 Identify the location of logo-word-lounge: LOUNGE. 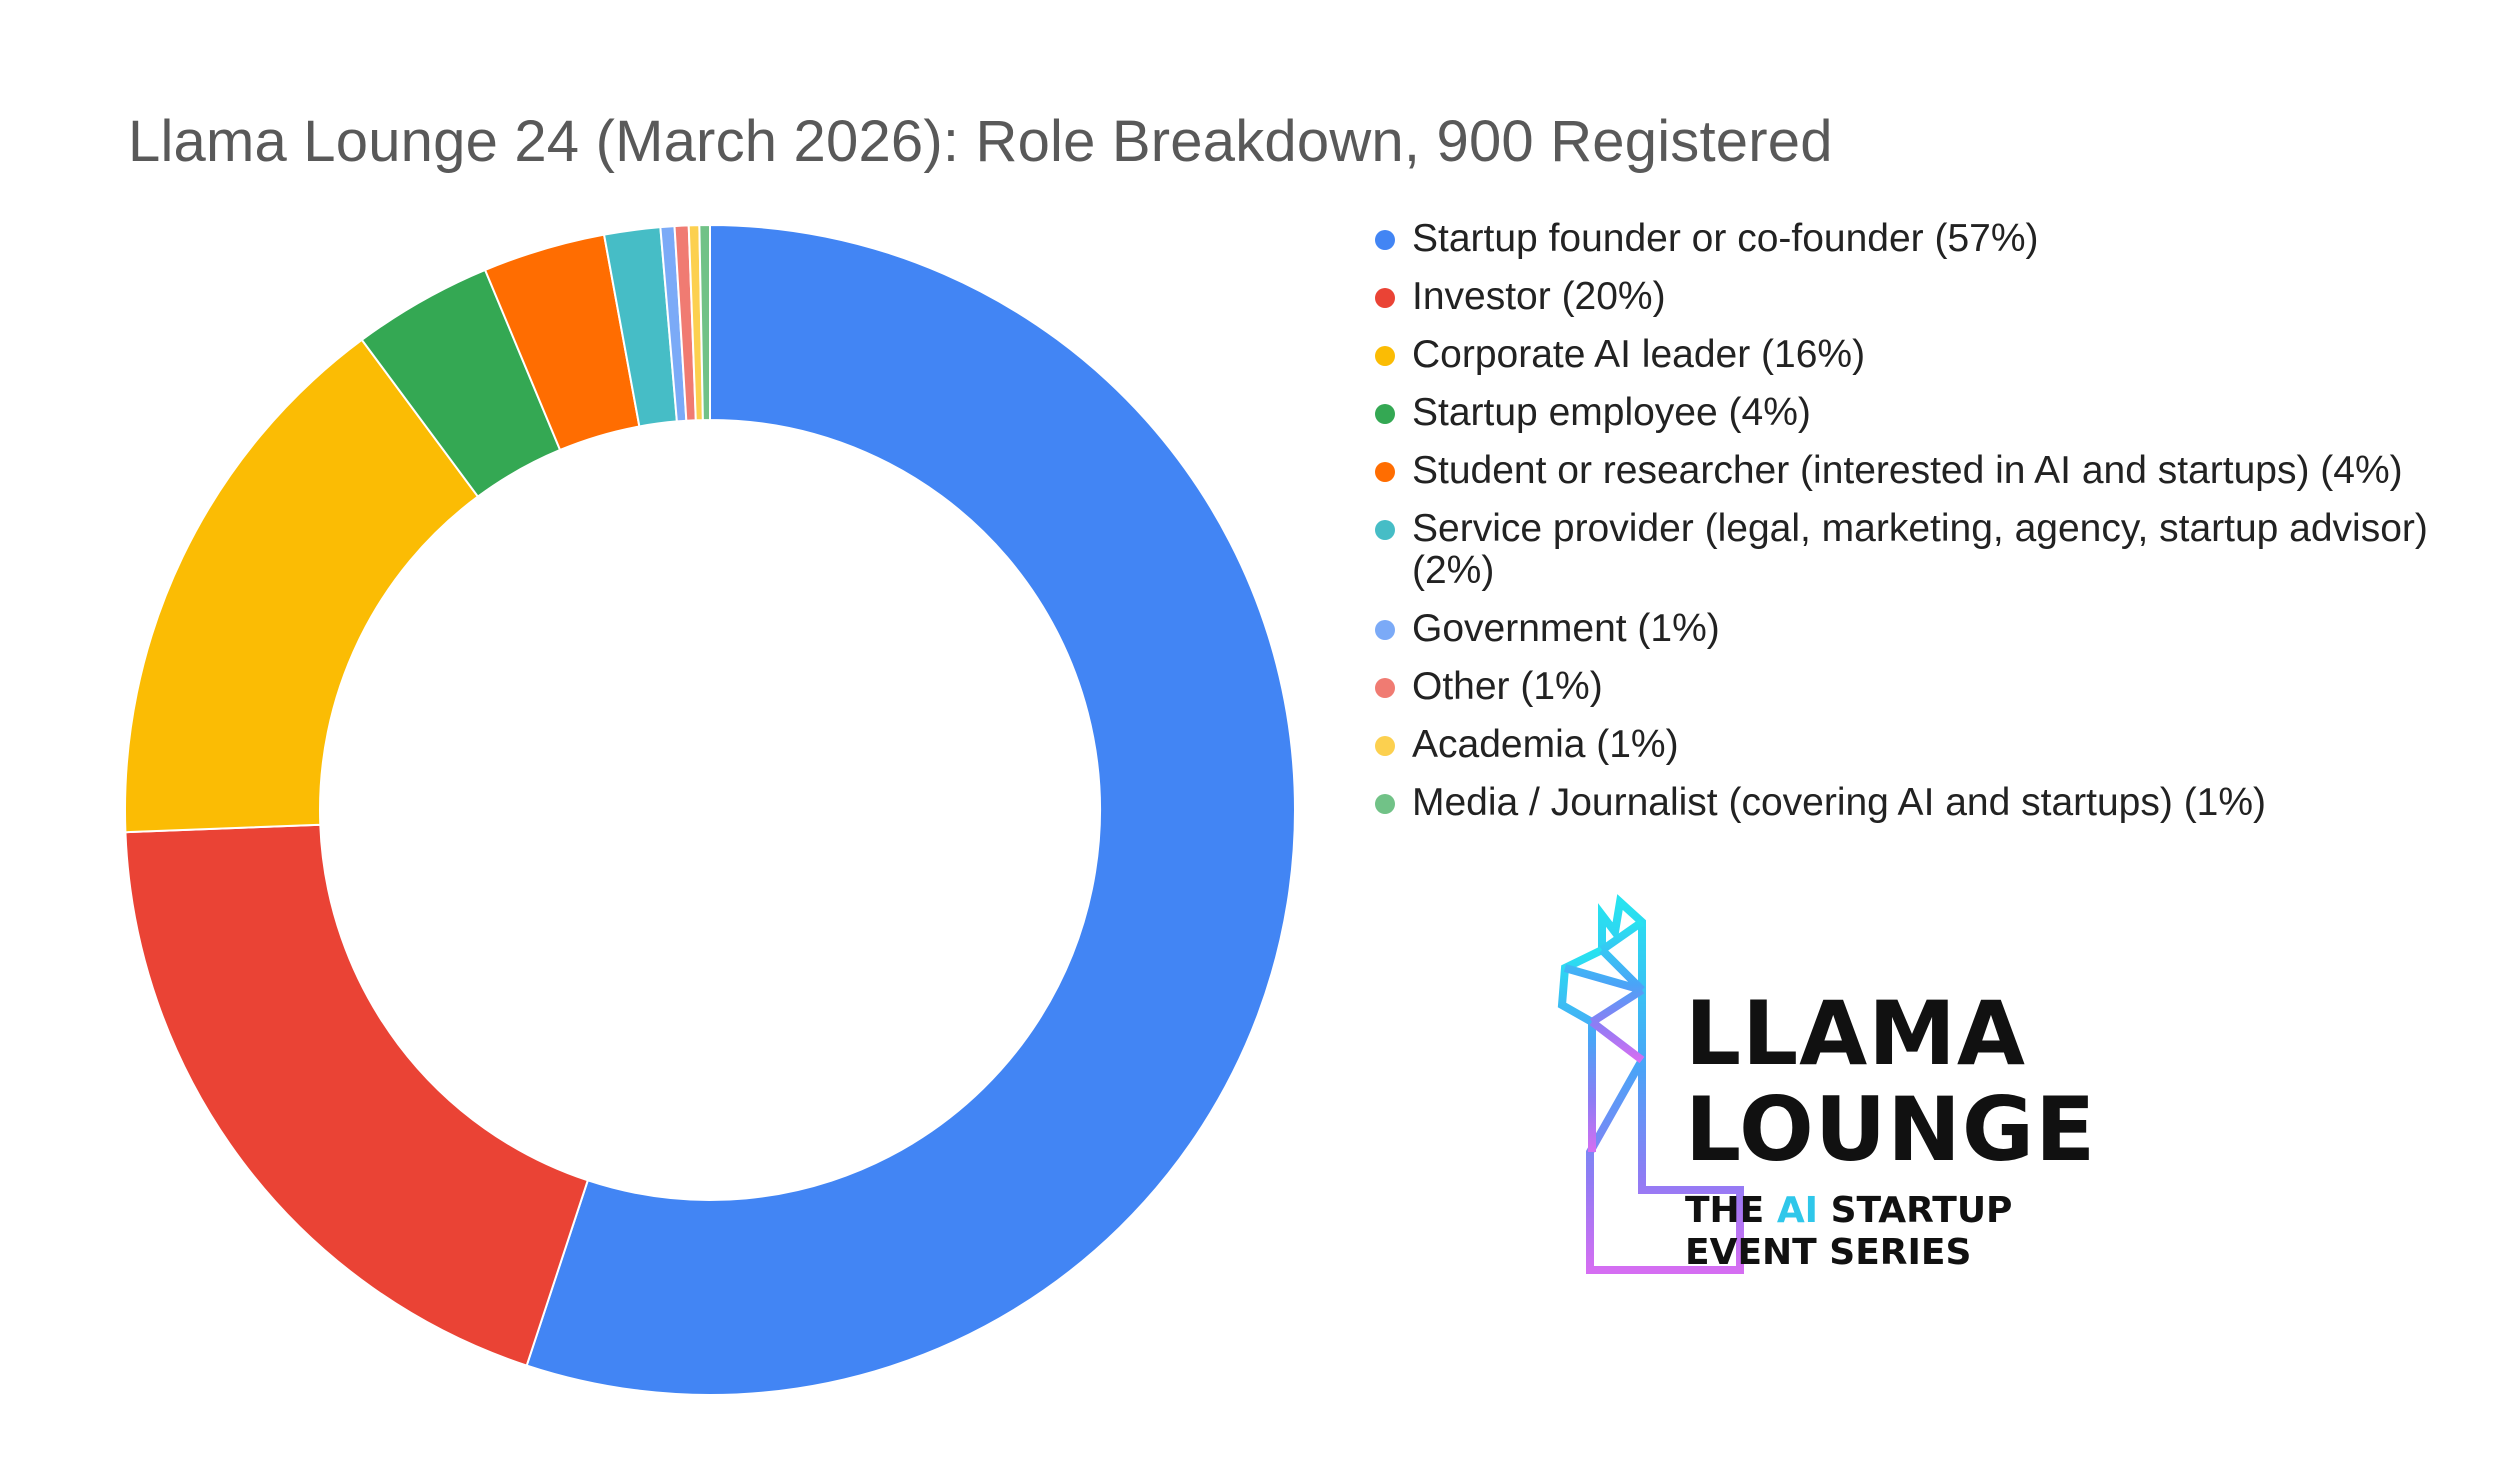
(1891, 1129).